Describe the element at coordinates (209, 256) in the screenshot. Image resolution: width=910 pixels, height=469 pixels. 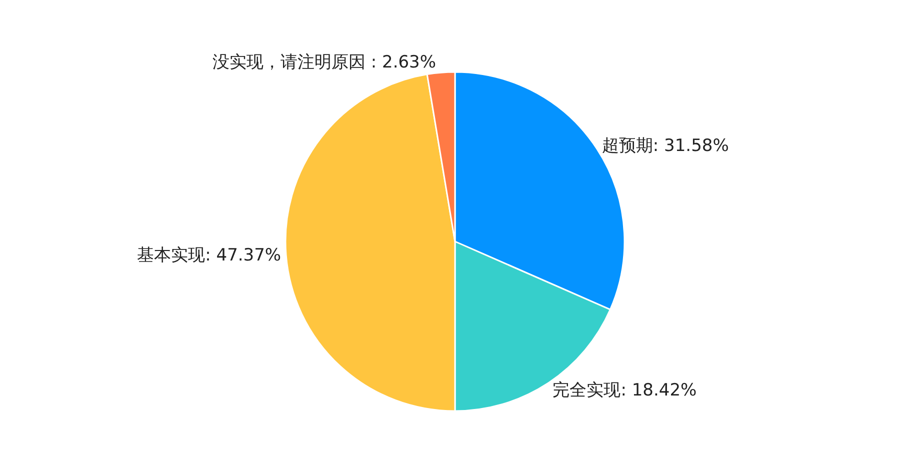
I see `slice-label: 基本实现: 47.37%` at that location.